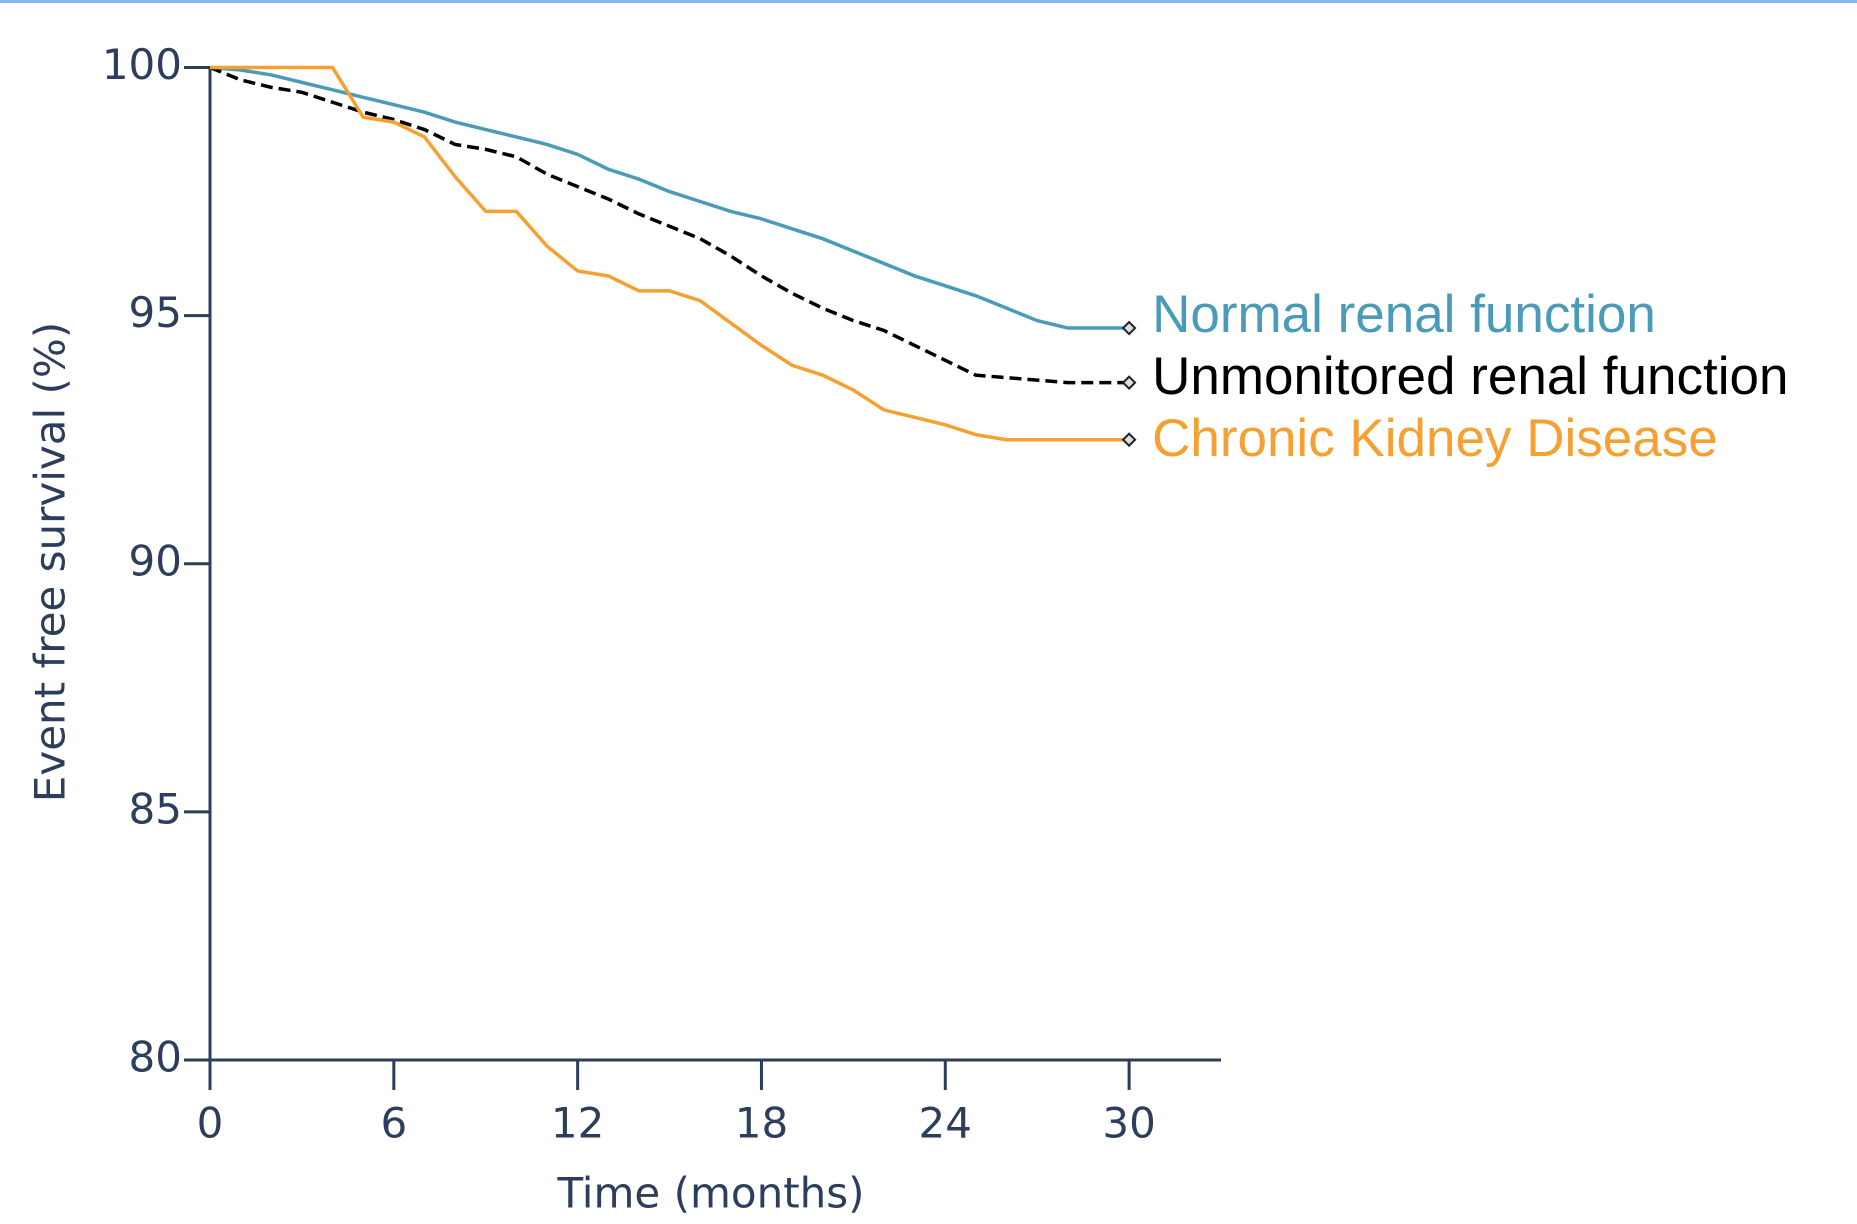 This screenshot has width=1857, height=1224. What do you see at coordinates (945, 1123) in the screenshot?
I see `x-tick-label: 24` at bounding box center [945, 1123].